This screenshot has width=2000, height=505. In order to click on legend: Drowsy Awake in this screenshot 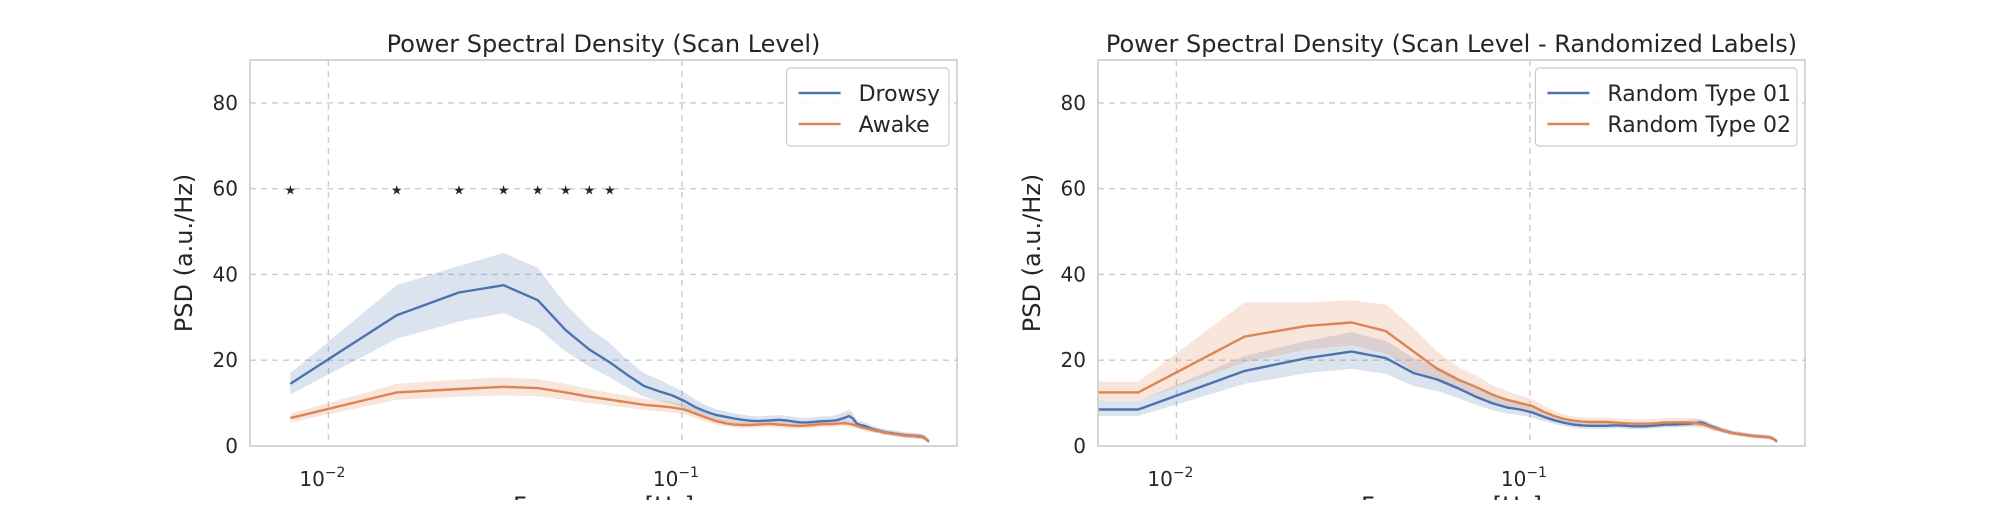, I will do `click(867, 107)`.